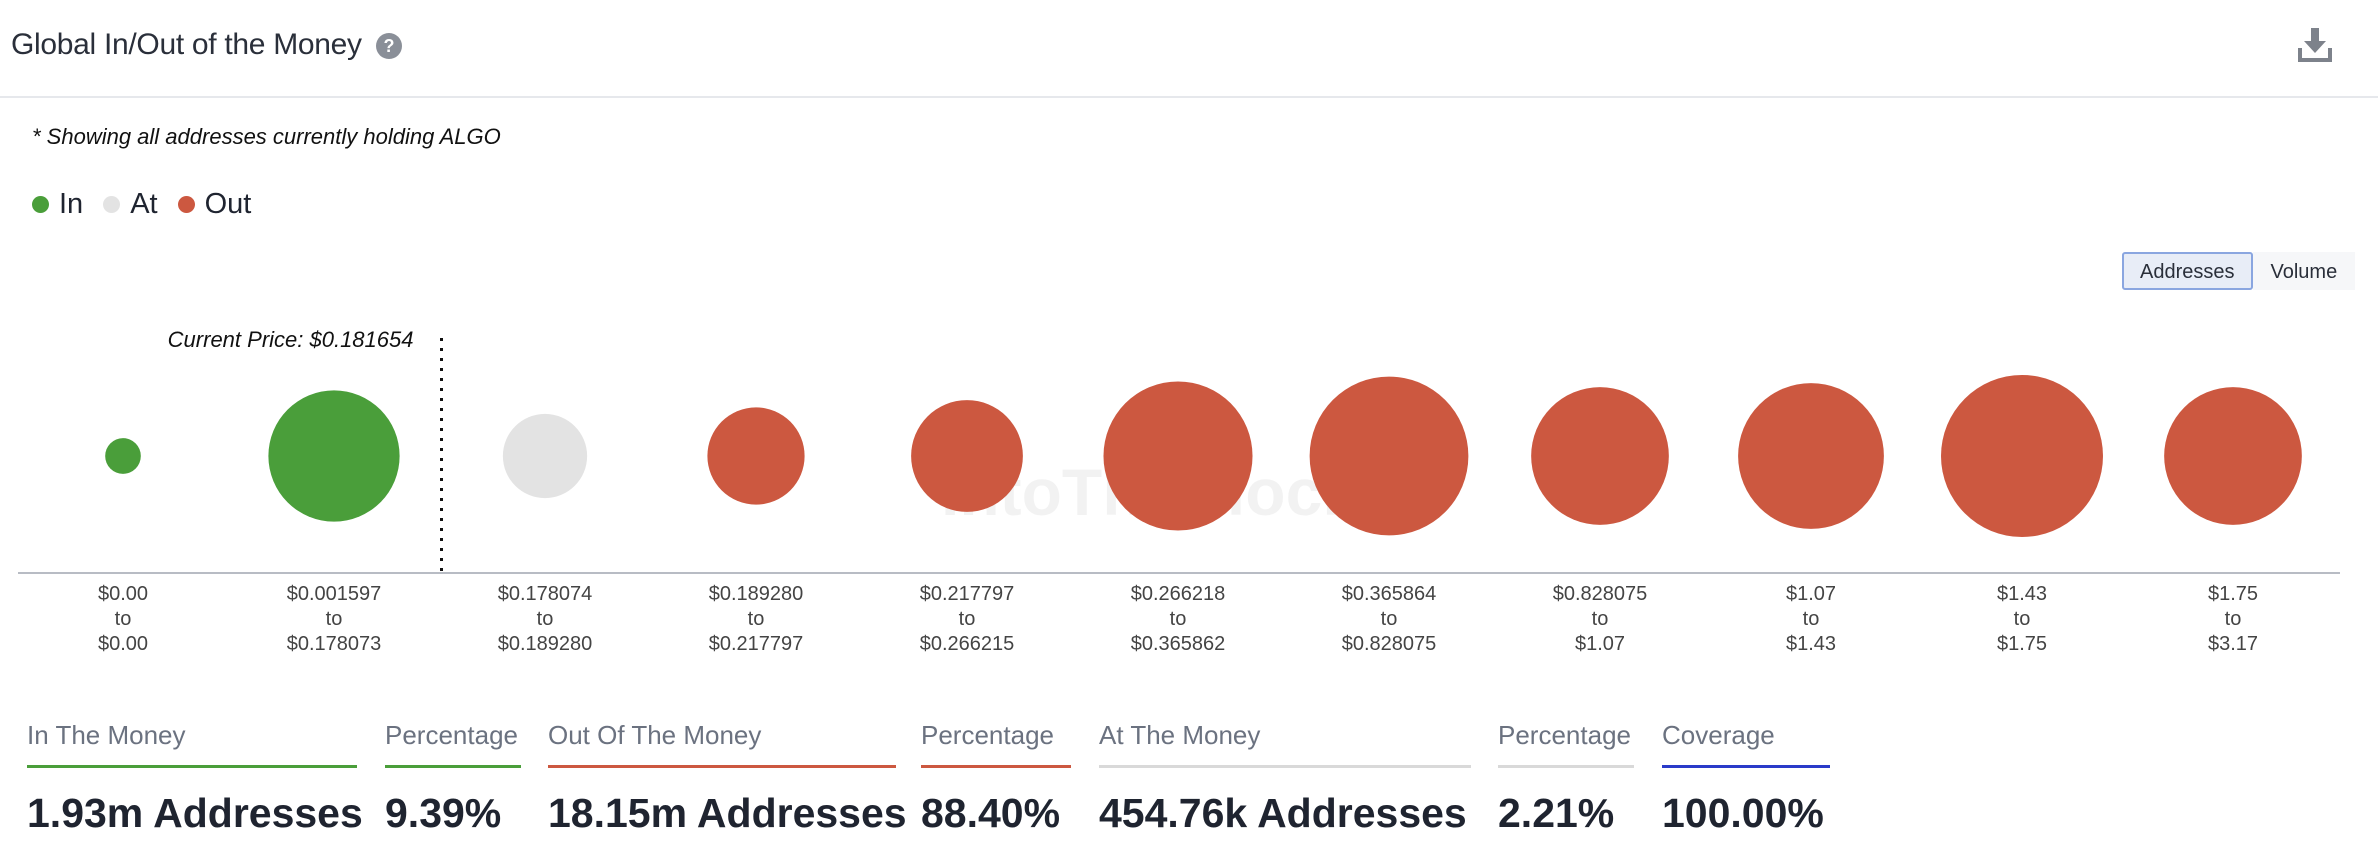 The height and width of the screenshot is (862, 2378). Describe the element at coordinates (722, 744) in the screenshot. I see `stat-label: Out Of The Money` at that location.